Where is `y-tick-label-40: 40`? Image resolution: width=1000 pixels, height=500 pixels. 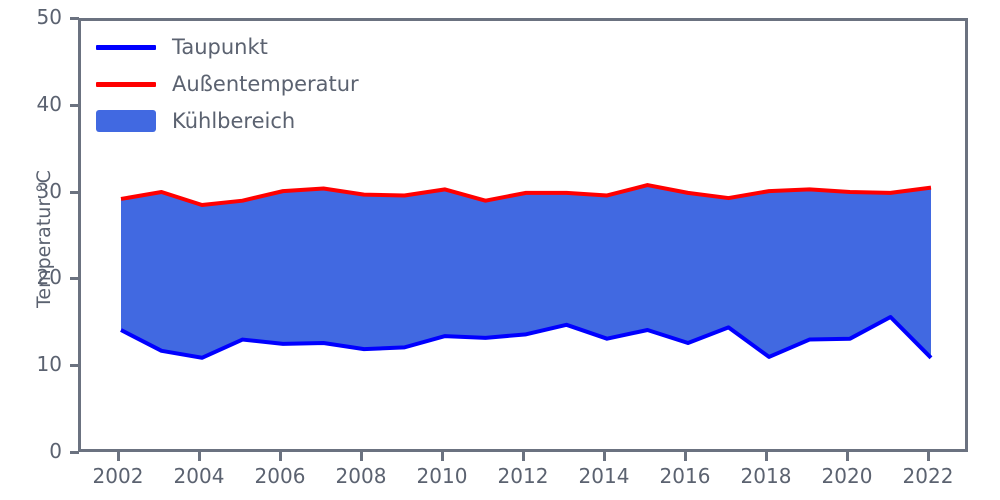 y-tick-label-40: 40 is located at coordinates (49, 103).